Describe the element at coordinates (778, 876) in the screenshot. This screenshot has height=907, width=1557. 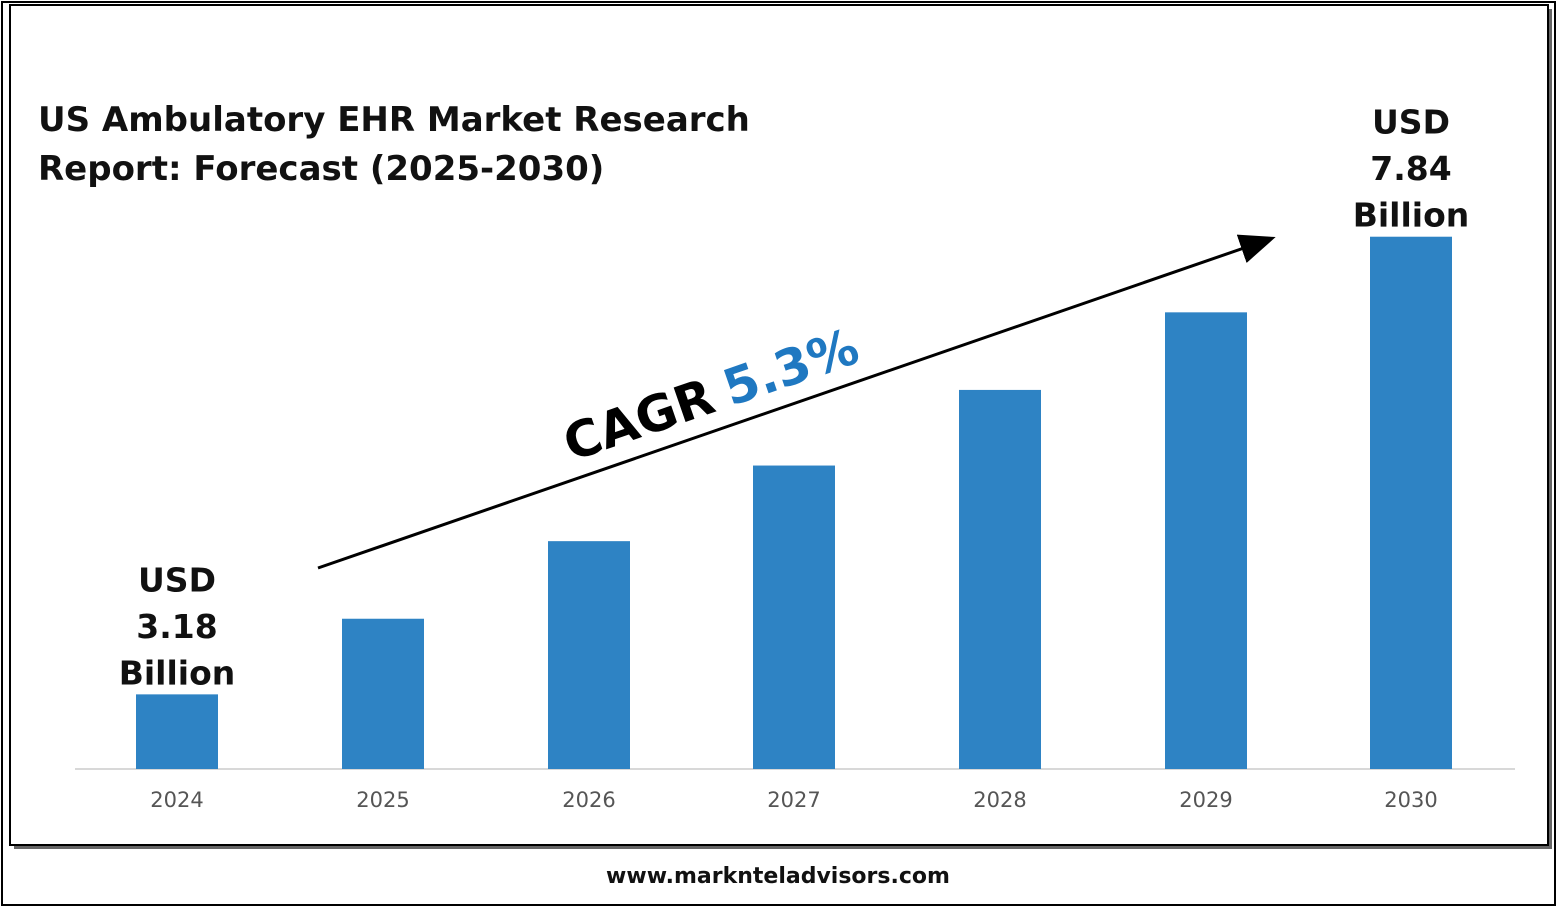
I see `footer: www.marknteladvisors.com` at that location.